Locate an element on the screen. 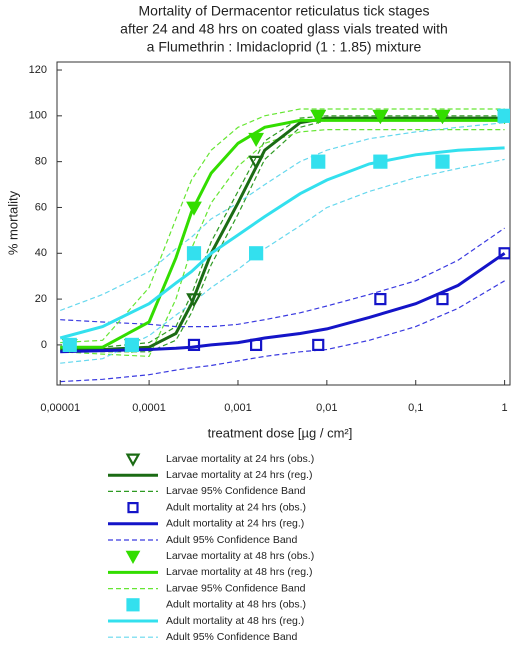 The image size is (512, 655). y-tick-label: 120 is located at coordinates (38, 70).